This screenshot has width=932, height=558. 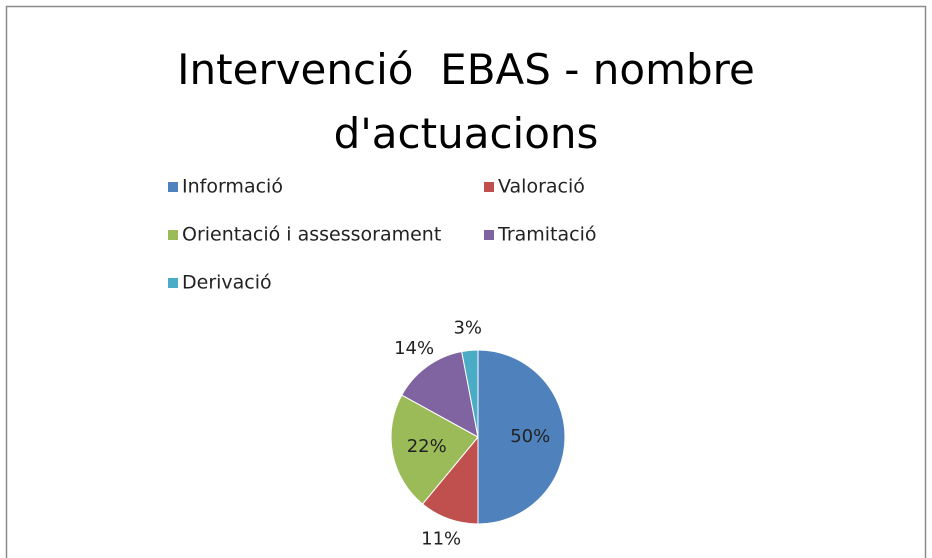 What do you see at coordinates (541, 187) in the screenshot?
I see `legend-label: Valoració` at bounding box center [541, 187].